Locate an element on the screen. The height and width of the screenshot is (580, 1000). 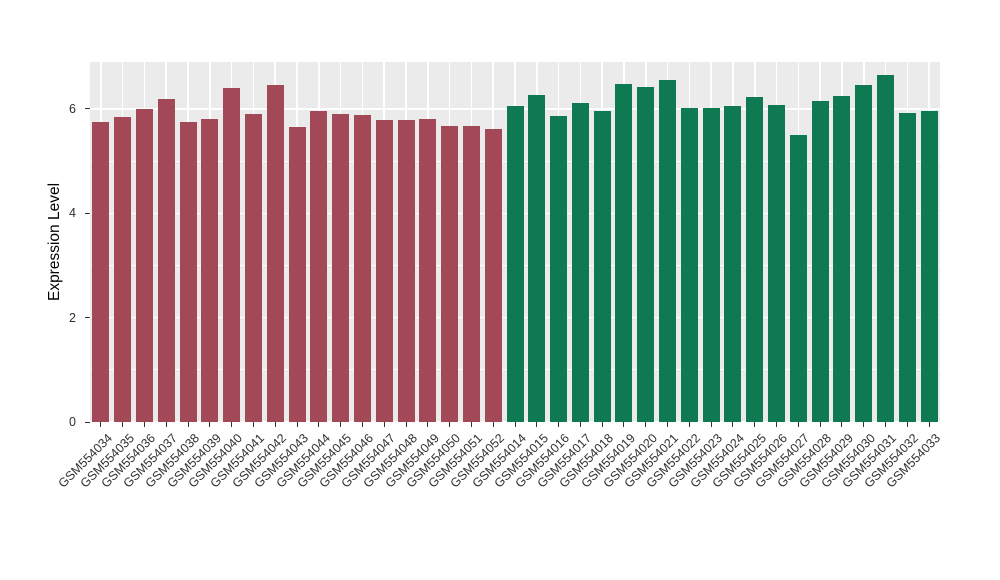
y-tick-label: 6 is located at coordinates (72, 108).